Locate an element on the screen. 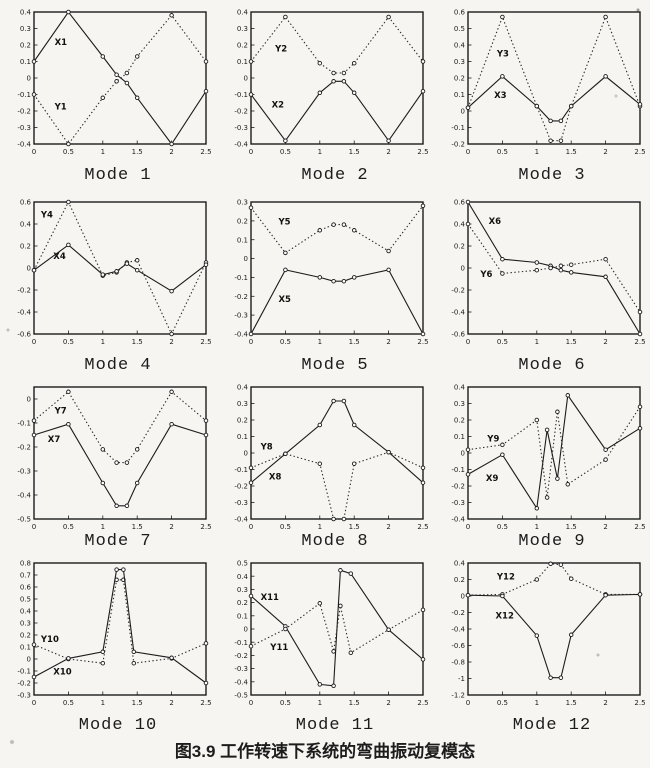 Image resolution: width=650 pixels, height=768 pixels. mode-8-label: Mode 8 is located at coordinates (335, 541).